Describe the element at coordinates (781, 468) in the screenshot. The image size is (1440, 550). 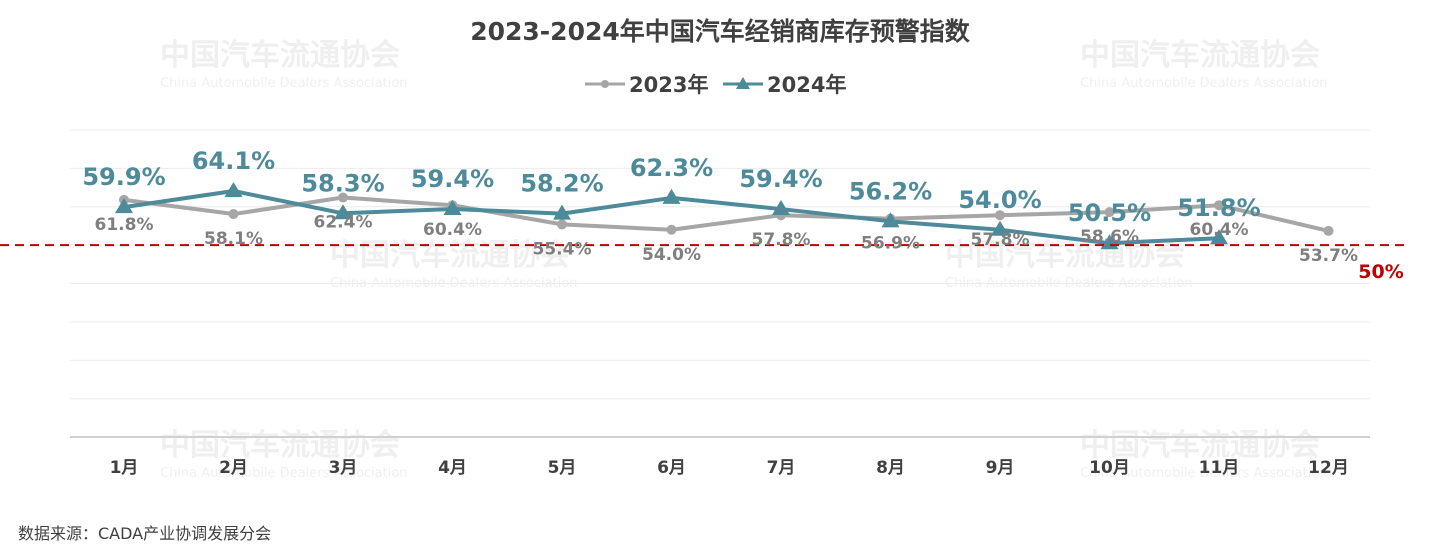
I see `x-tick-label: 7月` at that location.